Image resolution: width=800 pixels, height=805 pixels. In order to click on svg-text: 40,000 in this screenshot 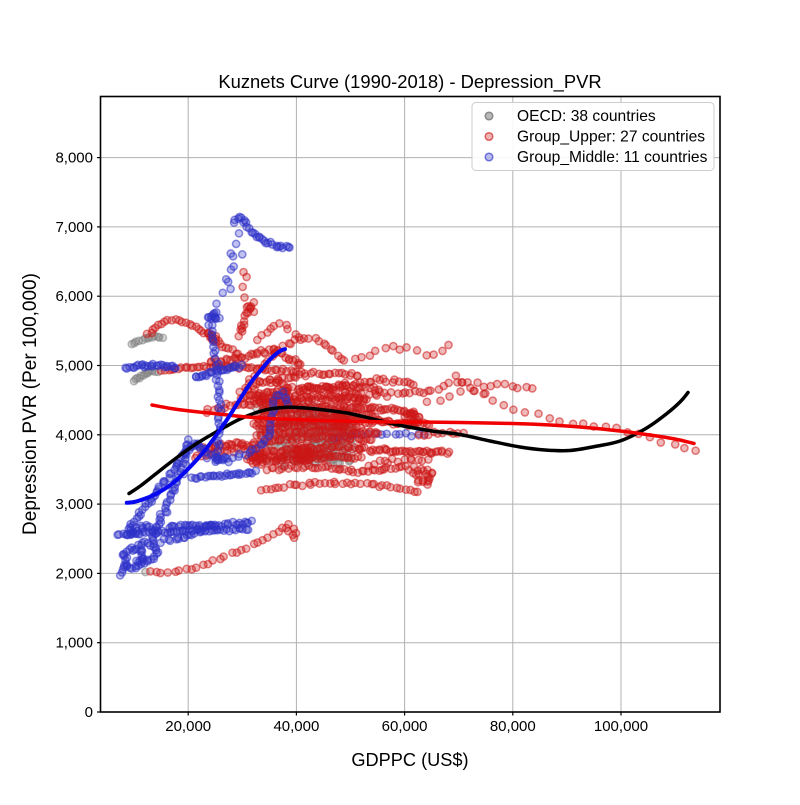, I will do `click(296, 726)`.